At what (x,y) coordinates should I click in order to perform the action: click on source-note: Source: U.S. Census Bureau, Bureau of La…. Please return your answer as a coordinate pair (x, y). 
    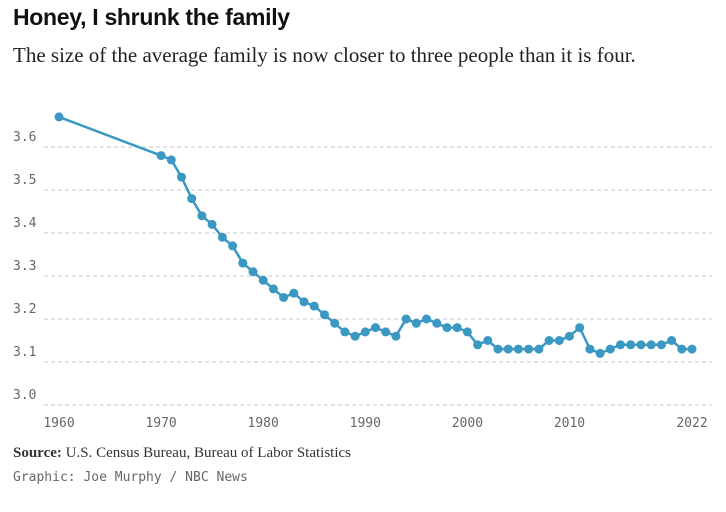
    Looking at the image, I should click on (182, 453).